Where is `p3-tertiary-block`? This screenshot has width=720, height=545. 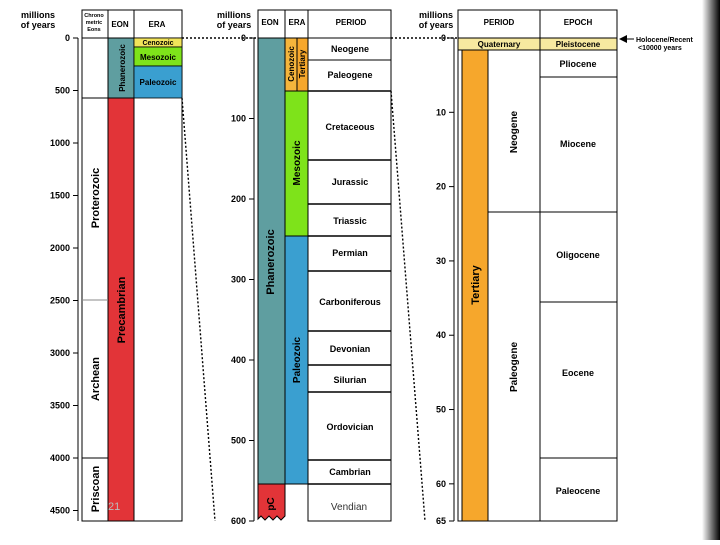
p3-tertiary-block is located at coordinates (475, 285).